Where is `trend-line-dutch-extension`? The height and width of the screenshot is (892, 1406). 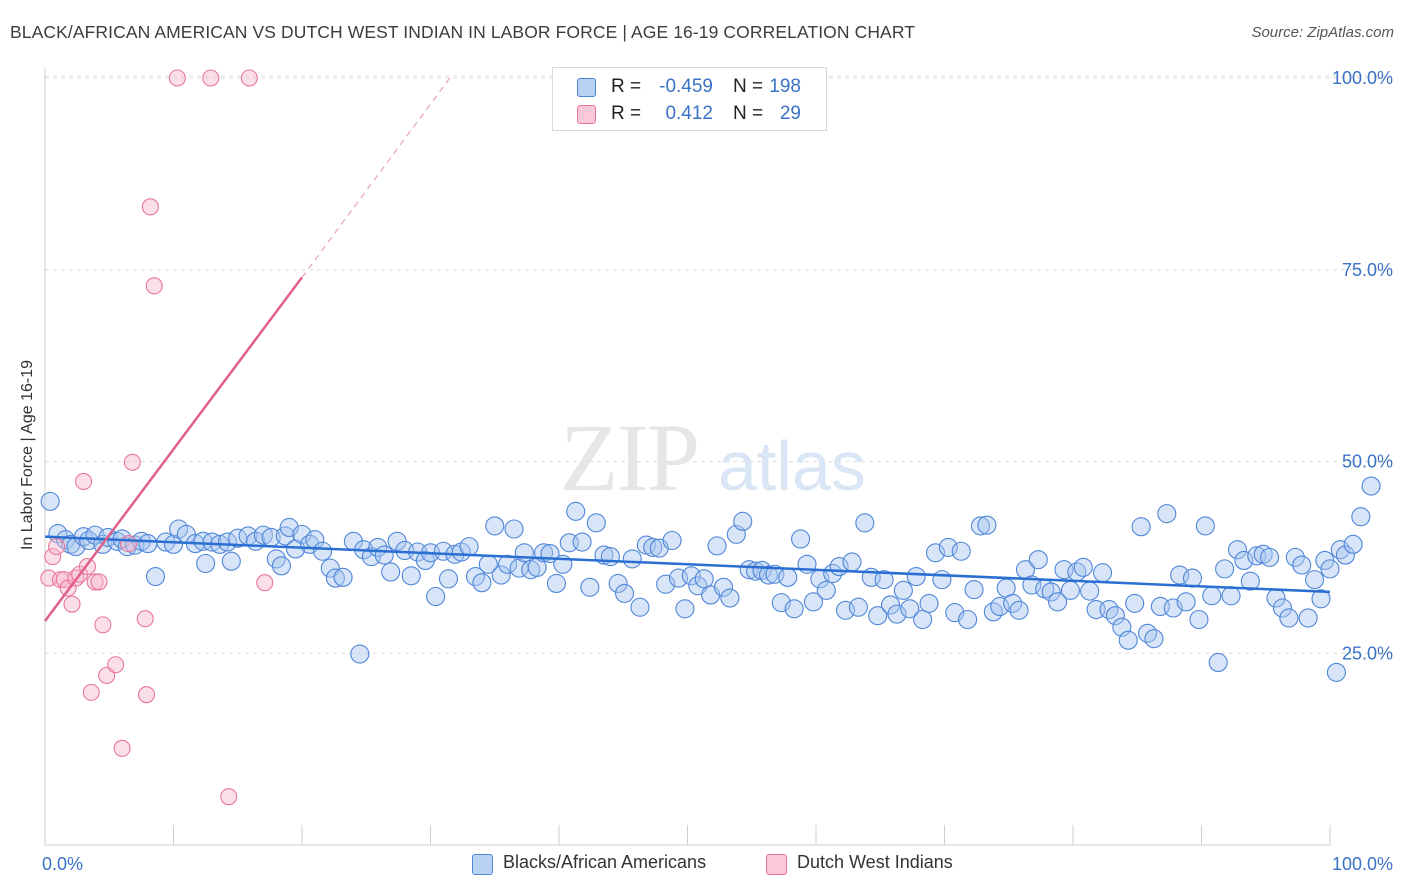
trend-line-dutch-extension is located at coordinates (376, 177).